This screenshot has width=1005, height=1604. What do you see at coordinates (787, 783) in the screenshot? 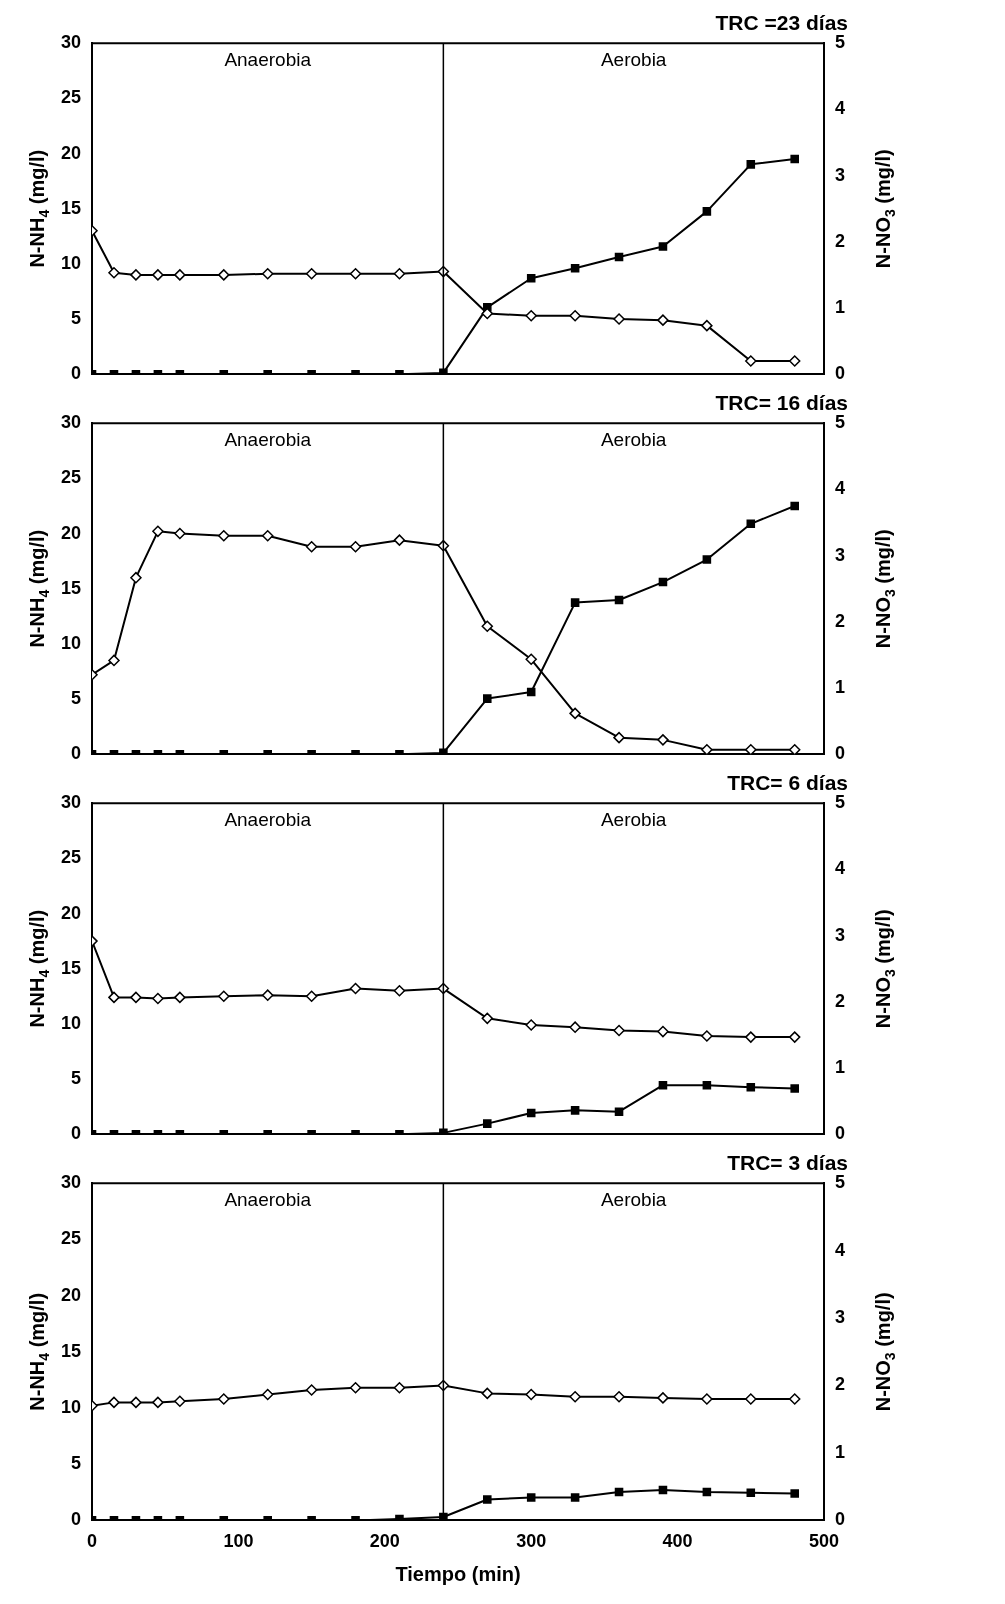
I see `chart-title: TRC= 6 días` at bounding box center [787, 783].